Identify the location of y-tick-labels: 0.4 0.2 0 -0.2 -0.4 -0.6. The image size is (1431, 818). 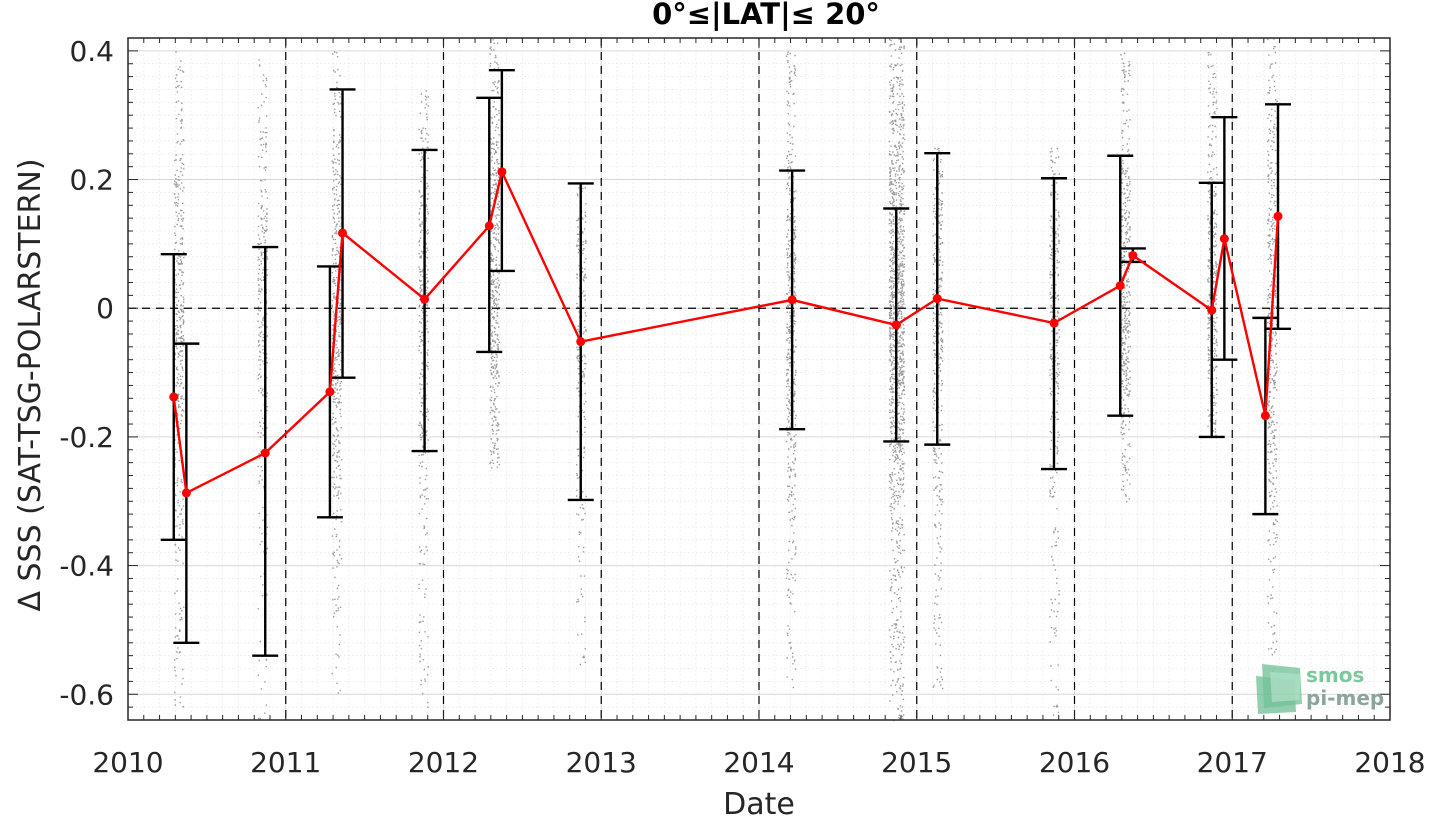
(86, 373).